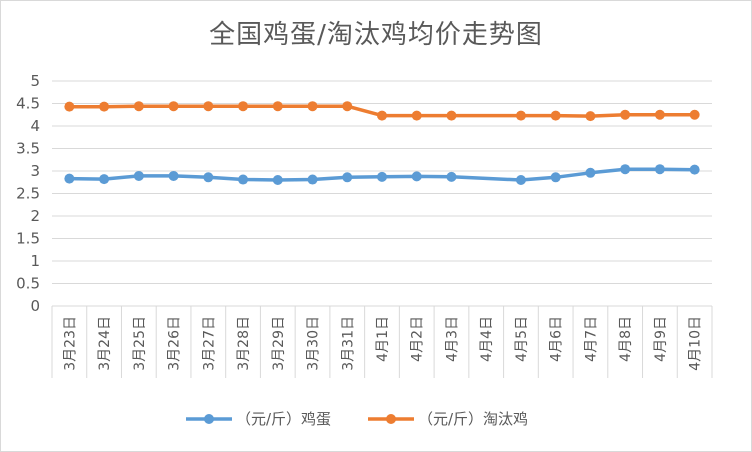 Image resolution: width=752 pixels, height=452 pixels. Describe the element at coordinates (383, 339) in the screenshot. I see `x-tick-label: 4月1日` at that location.